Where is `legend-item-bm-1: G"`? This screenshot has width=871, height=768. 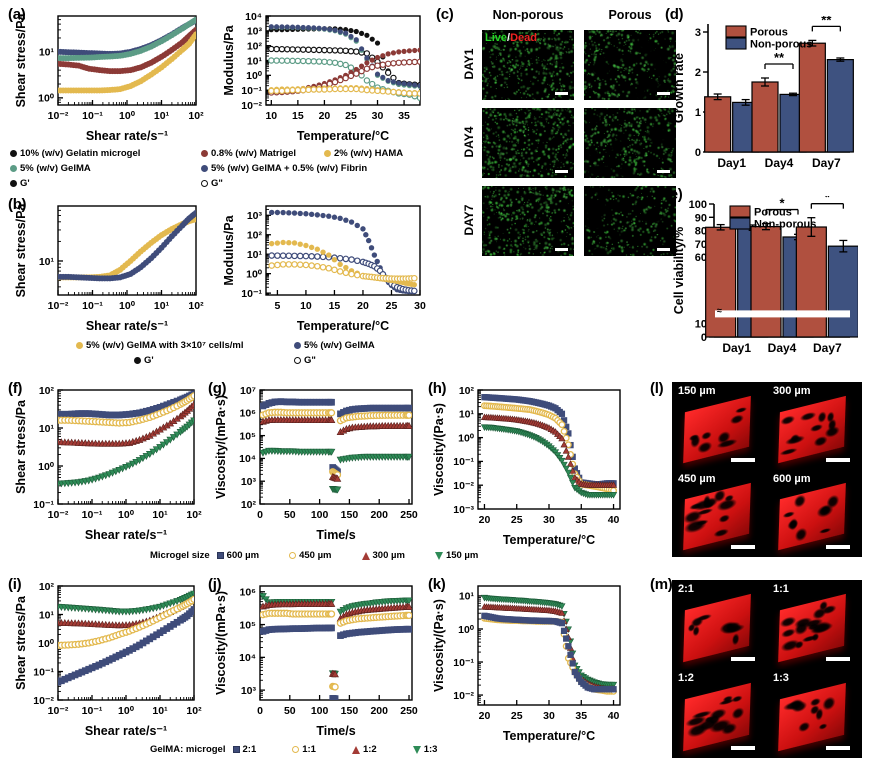
legend-item-bm-1: G" is located at coordinates (305, 360).